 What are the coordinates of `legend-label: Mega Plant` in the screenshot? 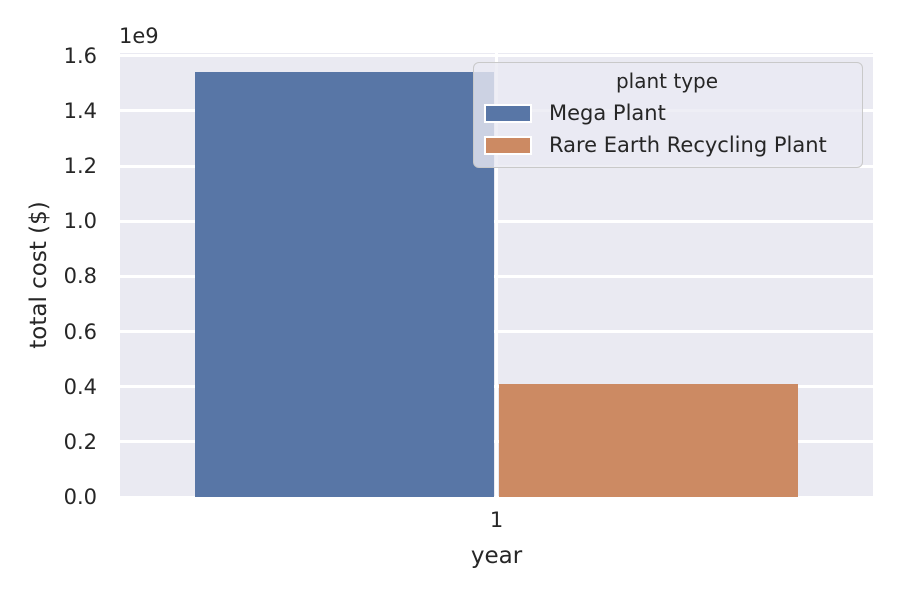 It's located at (607, 113).